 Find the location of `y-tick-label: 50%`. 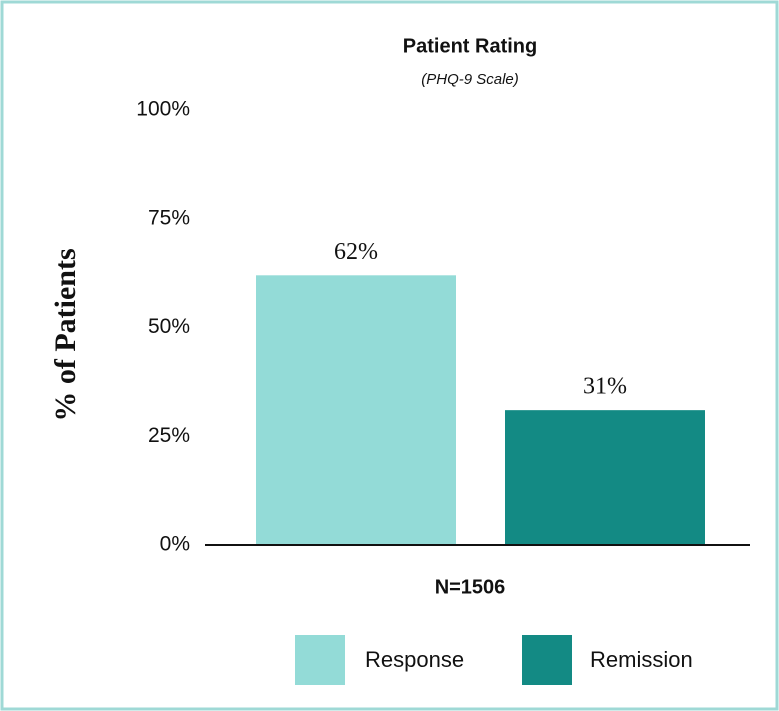

y-tick-label: 50% is located at coordinates (169, 326).